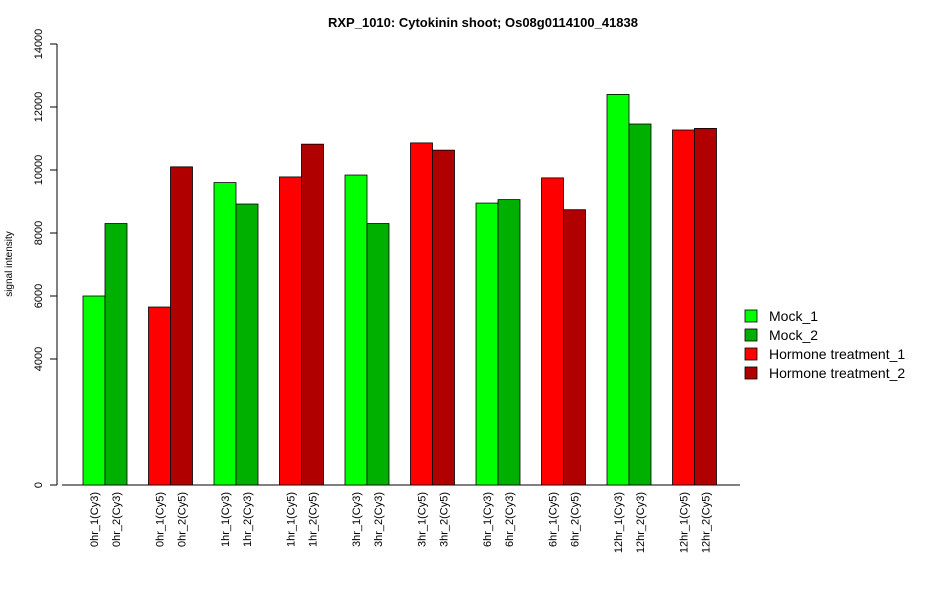 Image resolution: width=950 pixels, height=600 pixels. Describe the element at coordinates (39, 359) in the screenshot. I see `y-tick-label: 4000` at that location.